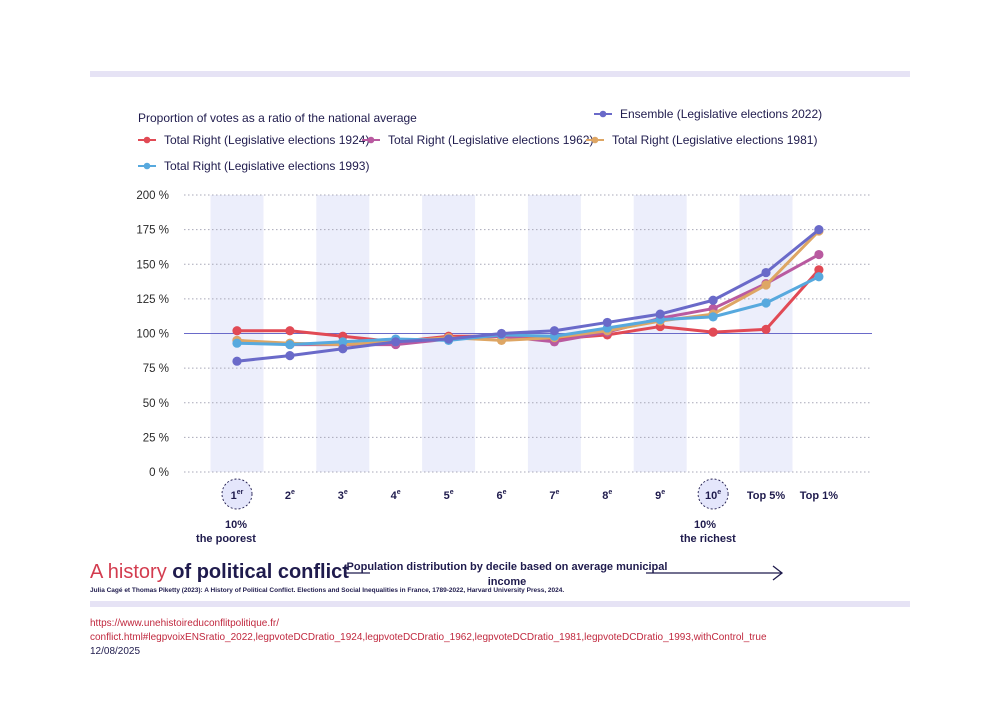 This screenshot has height=707, width=1000. What do you see at coordinates (236, 525) in the screenshot?
I see `poorest-label-line1: 10%` at bounding box center [236, 525].